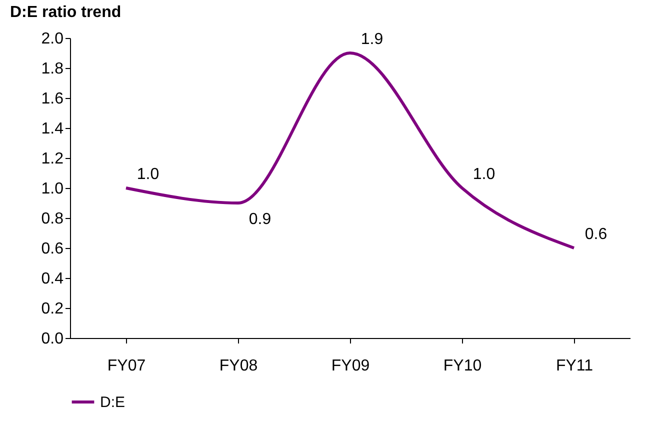 The image size is (670, 421). Describe the element at coordinates (52, 129) in the screenshot. I see `y-tick-label: 1.4` at that location.